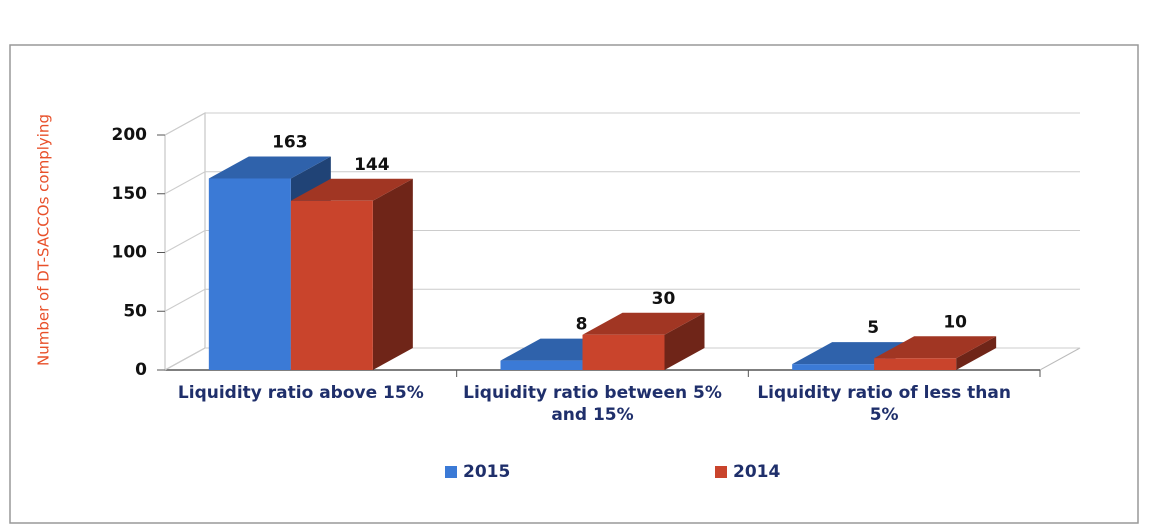  I want to click on y-tick-label: 0, so click(141, 370).